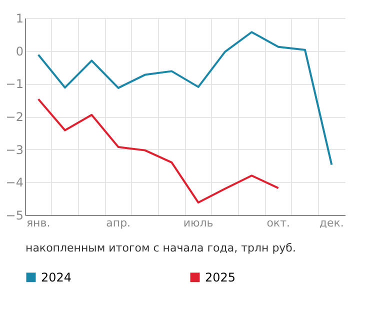 This screenshot has width=371, height=330. Describe the element at coordinates (220, 277) in the screenshot. I see `legend-label: 2025` at that location.